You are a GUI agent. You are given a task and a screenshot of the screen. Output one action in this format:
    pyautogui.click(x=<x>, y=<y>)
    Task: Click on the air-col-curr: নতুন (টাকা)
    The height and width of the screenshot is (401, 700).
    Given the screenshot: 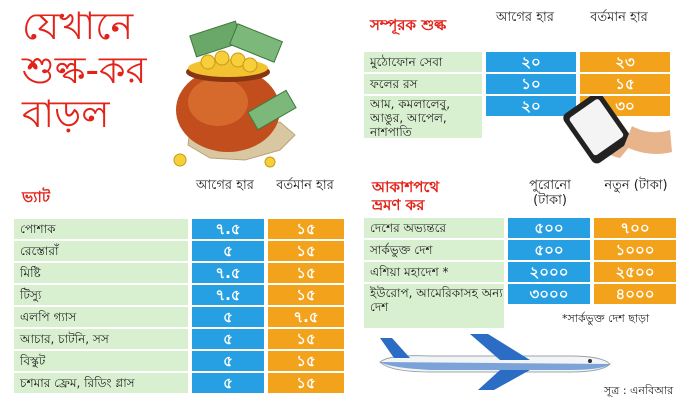 What is the action you would take?
    pyautogui.click(x=636, y=185)
    